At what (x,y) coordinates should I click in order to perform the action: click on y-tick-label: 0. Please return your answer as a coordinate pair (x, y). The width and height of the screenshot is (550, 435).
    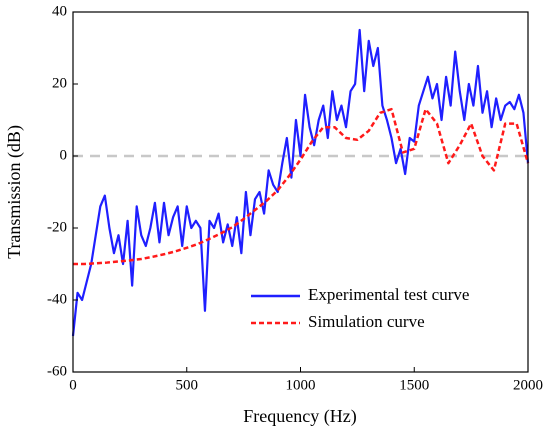
    Looking at the image, I should click on (64, 155).